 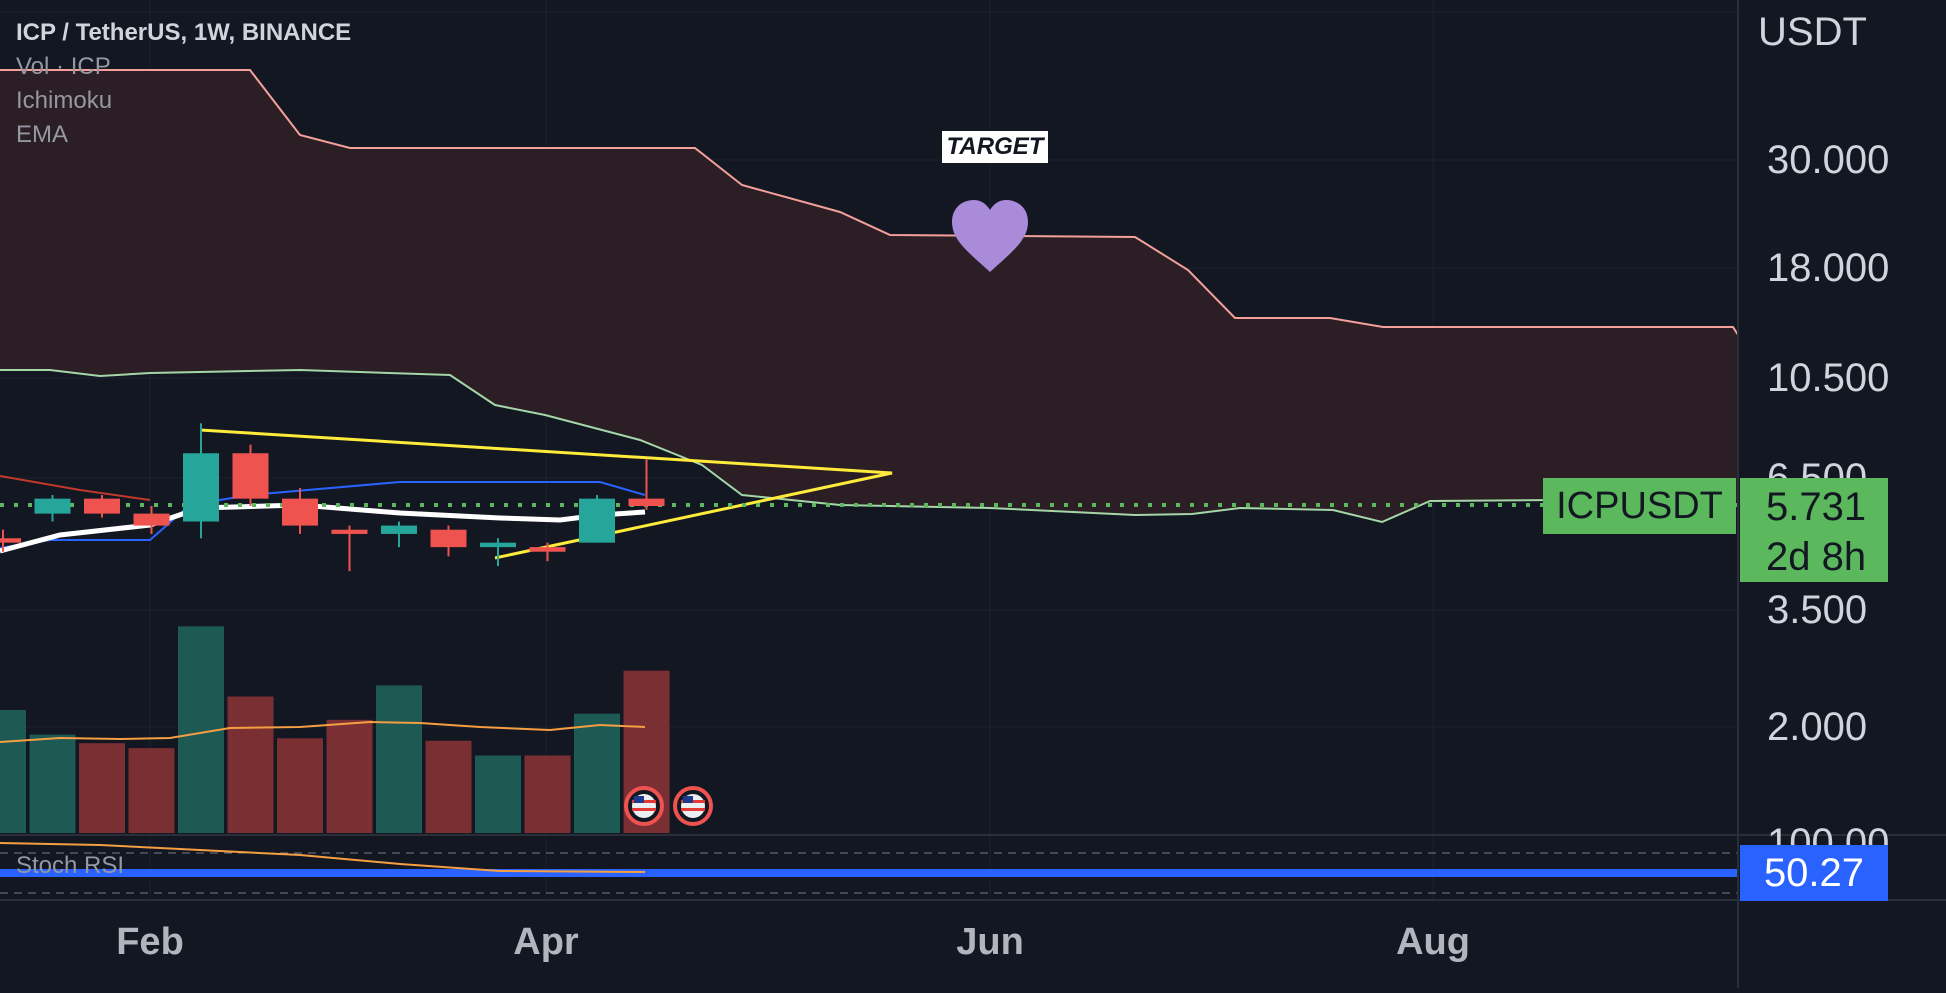 I want to click on symbol-price-tag: ICPUSDT, so click(x=1639, y=506).